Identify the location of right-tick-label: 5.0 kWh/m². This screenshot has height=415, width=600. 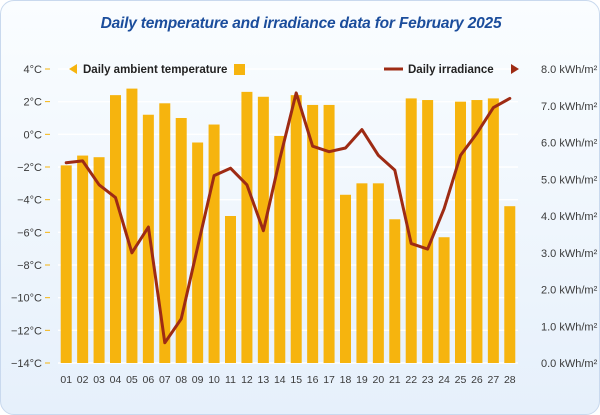
(569, 180).